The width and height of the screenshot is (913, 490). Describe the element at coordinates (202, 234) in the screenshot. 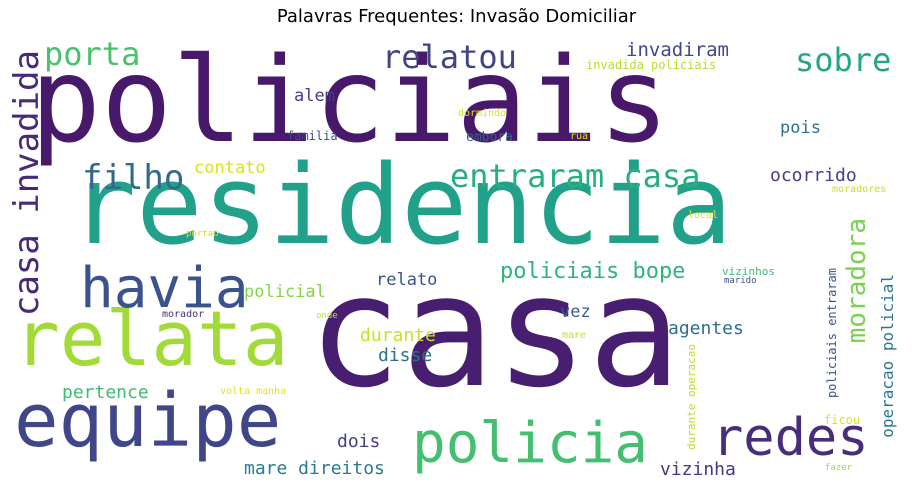

I see `word-portao: portao` at that location.